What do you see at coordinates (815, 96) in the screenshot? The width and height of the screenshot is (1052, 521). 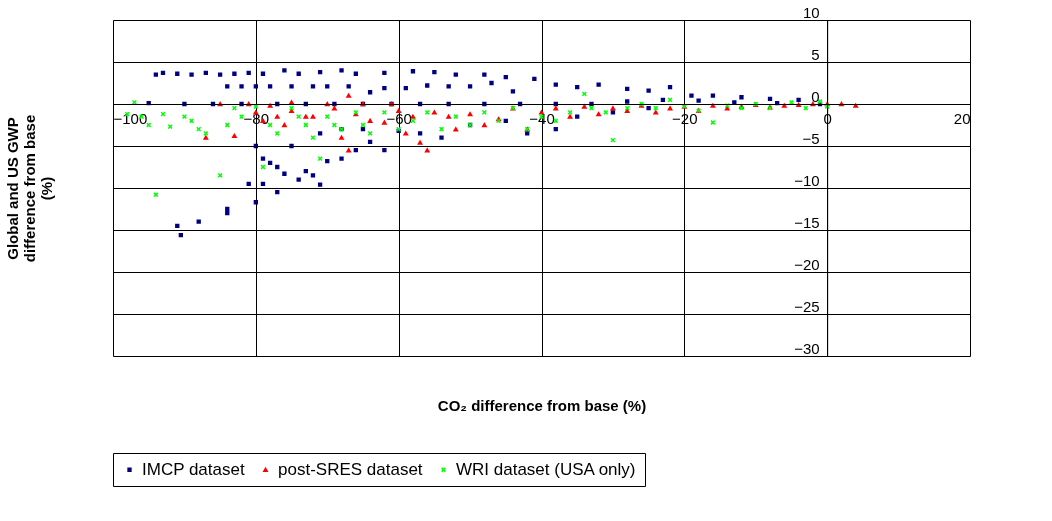 I see `y-tick-label: 0` at bounding box center [815, 96].